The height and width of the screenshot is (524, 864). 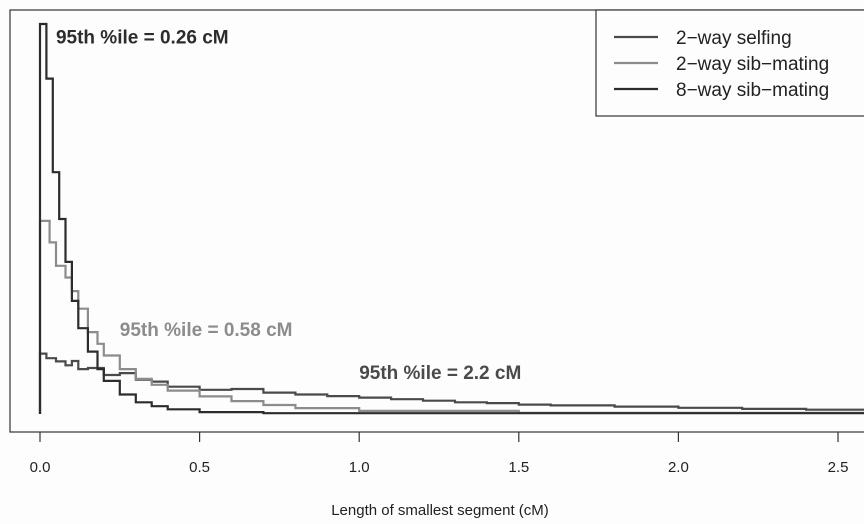 I want to click on annotation-1: 95th %ile = 0.58 cM, so click(x=206, y=330).